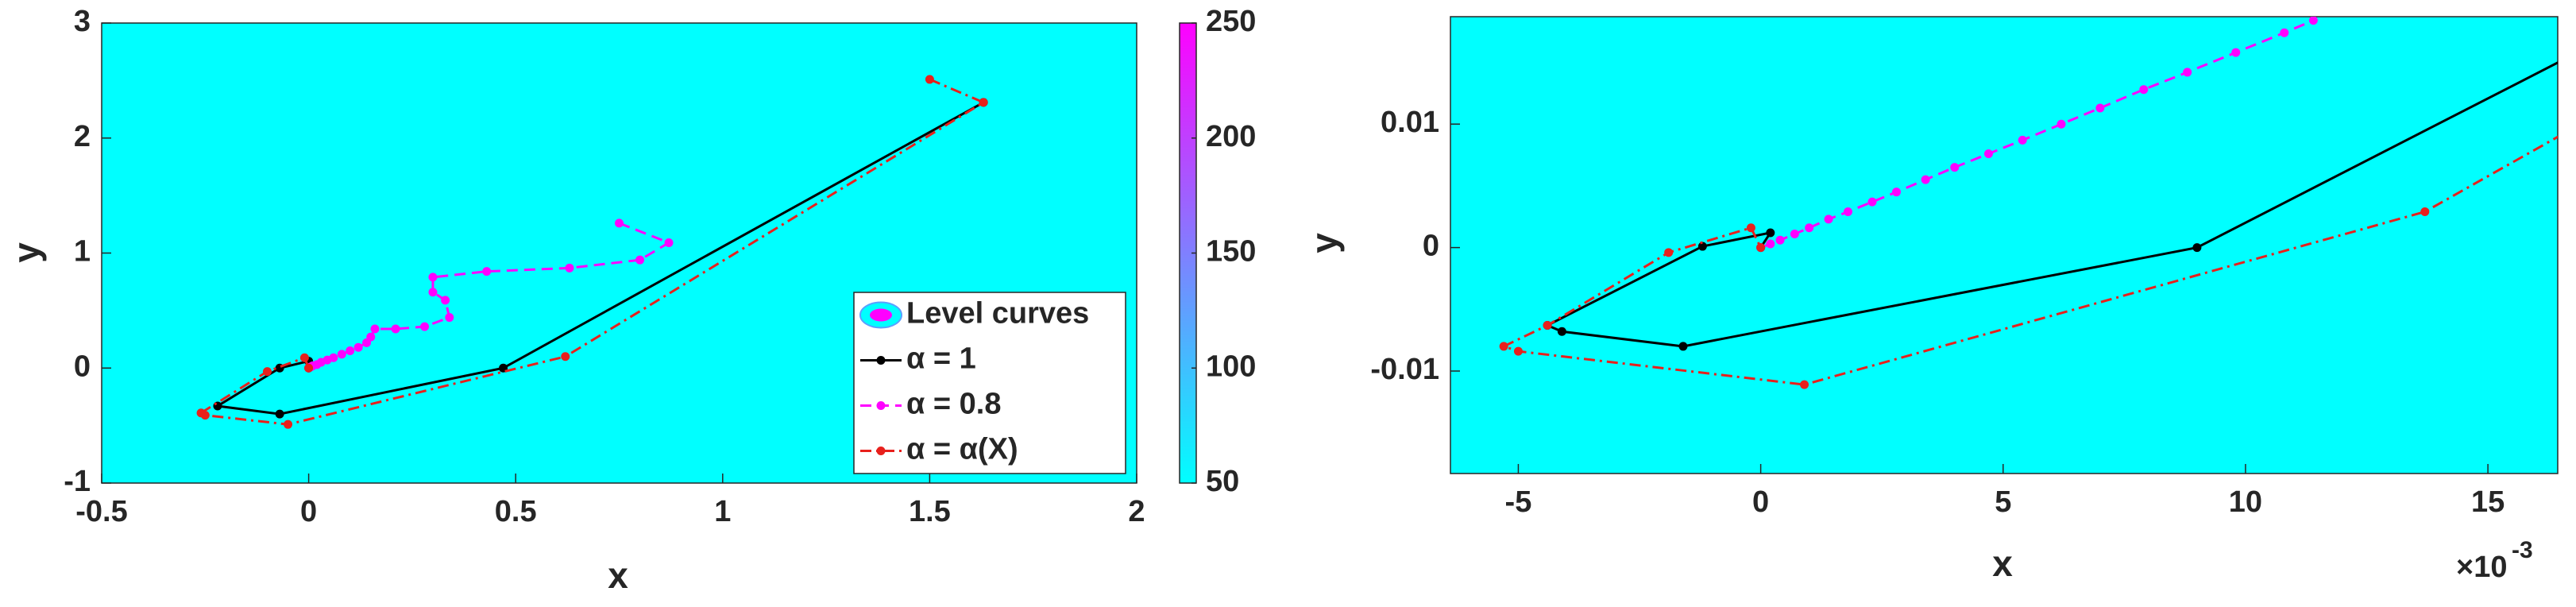  I want to click on y-tick-label: 0.01, so click(1410, 123).